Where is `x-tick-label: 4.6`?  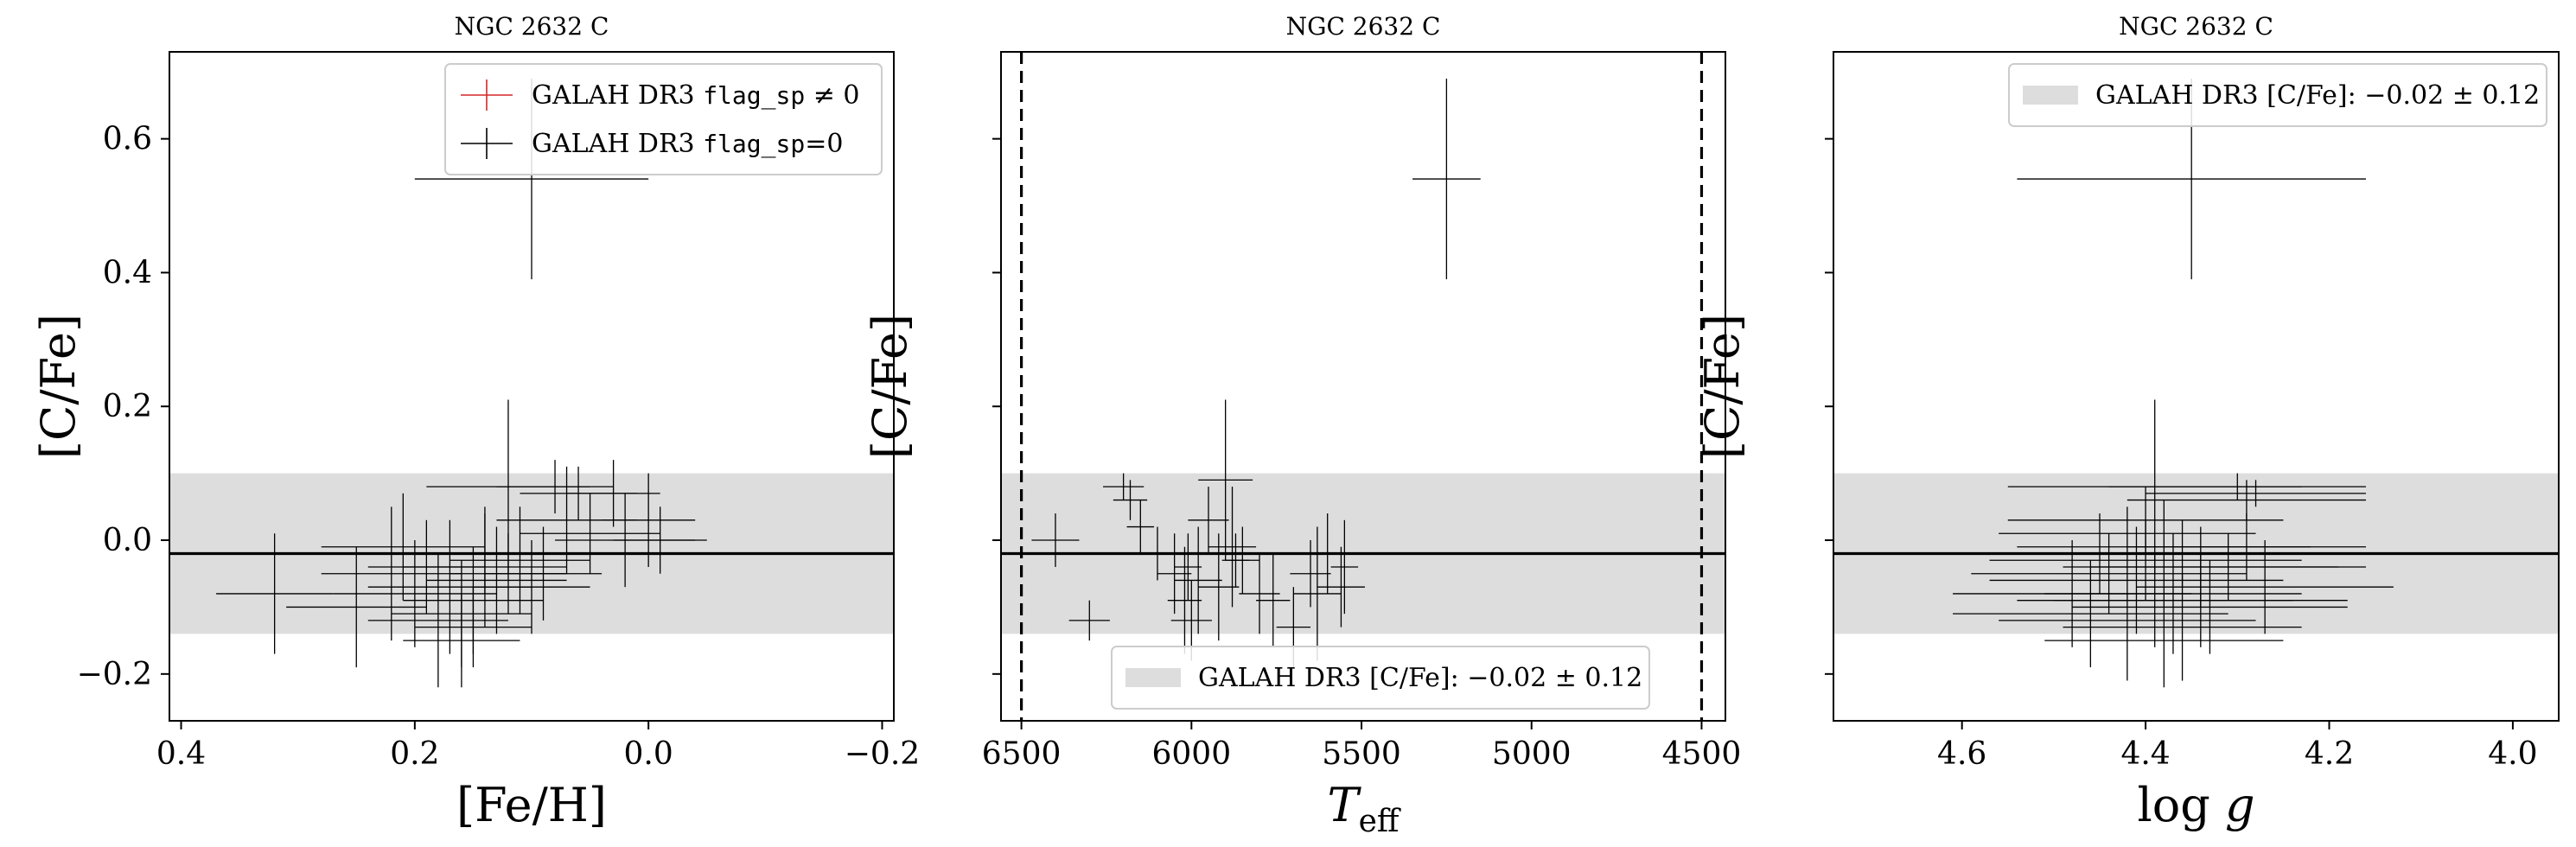 x-tick-label: 4.6 is located at coordinates (1961, 754).